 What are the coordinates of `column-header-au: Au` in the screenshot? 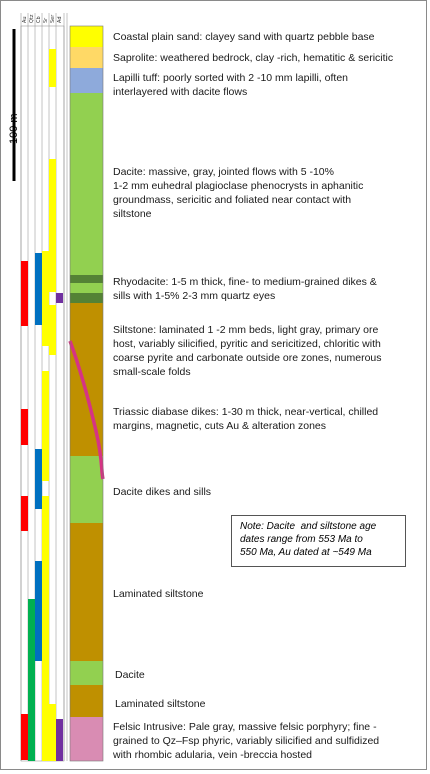 It's located at (25, 19).